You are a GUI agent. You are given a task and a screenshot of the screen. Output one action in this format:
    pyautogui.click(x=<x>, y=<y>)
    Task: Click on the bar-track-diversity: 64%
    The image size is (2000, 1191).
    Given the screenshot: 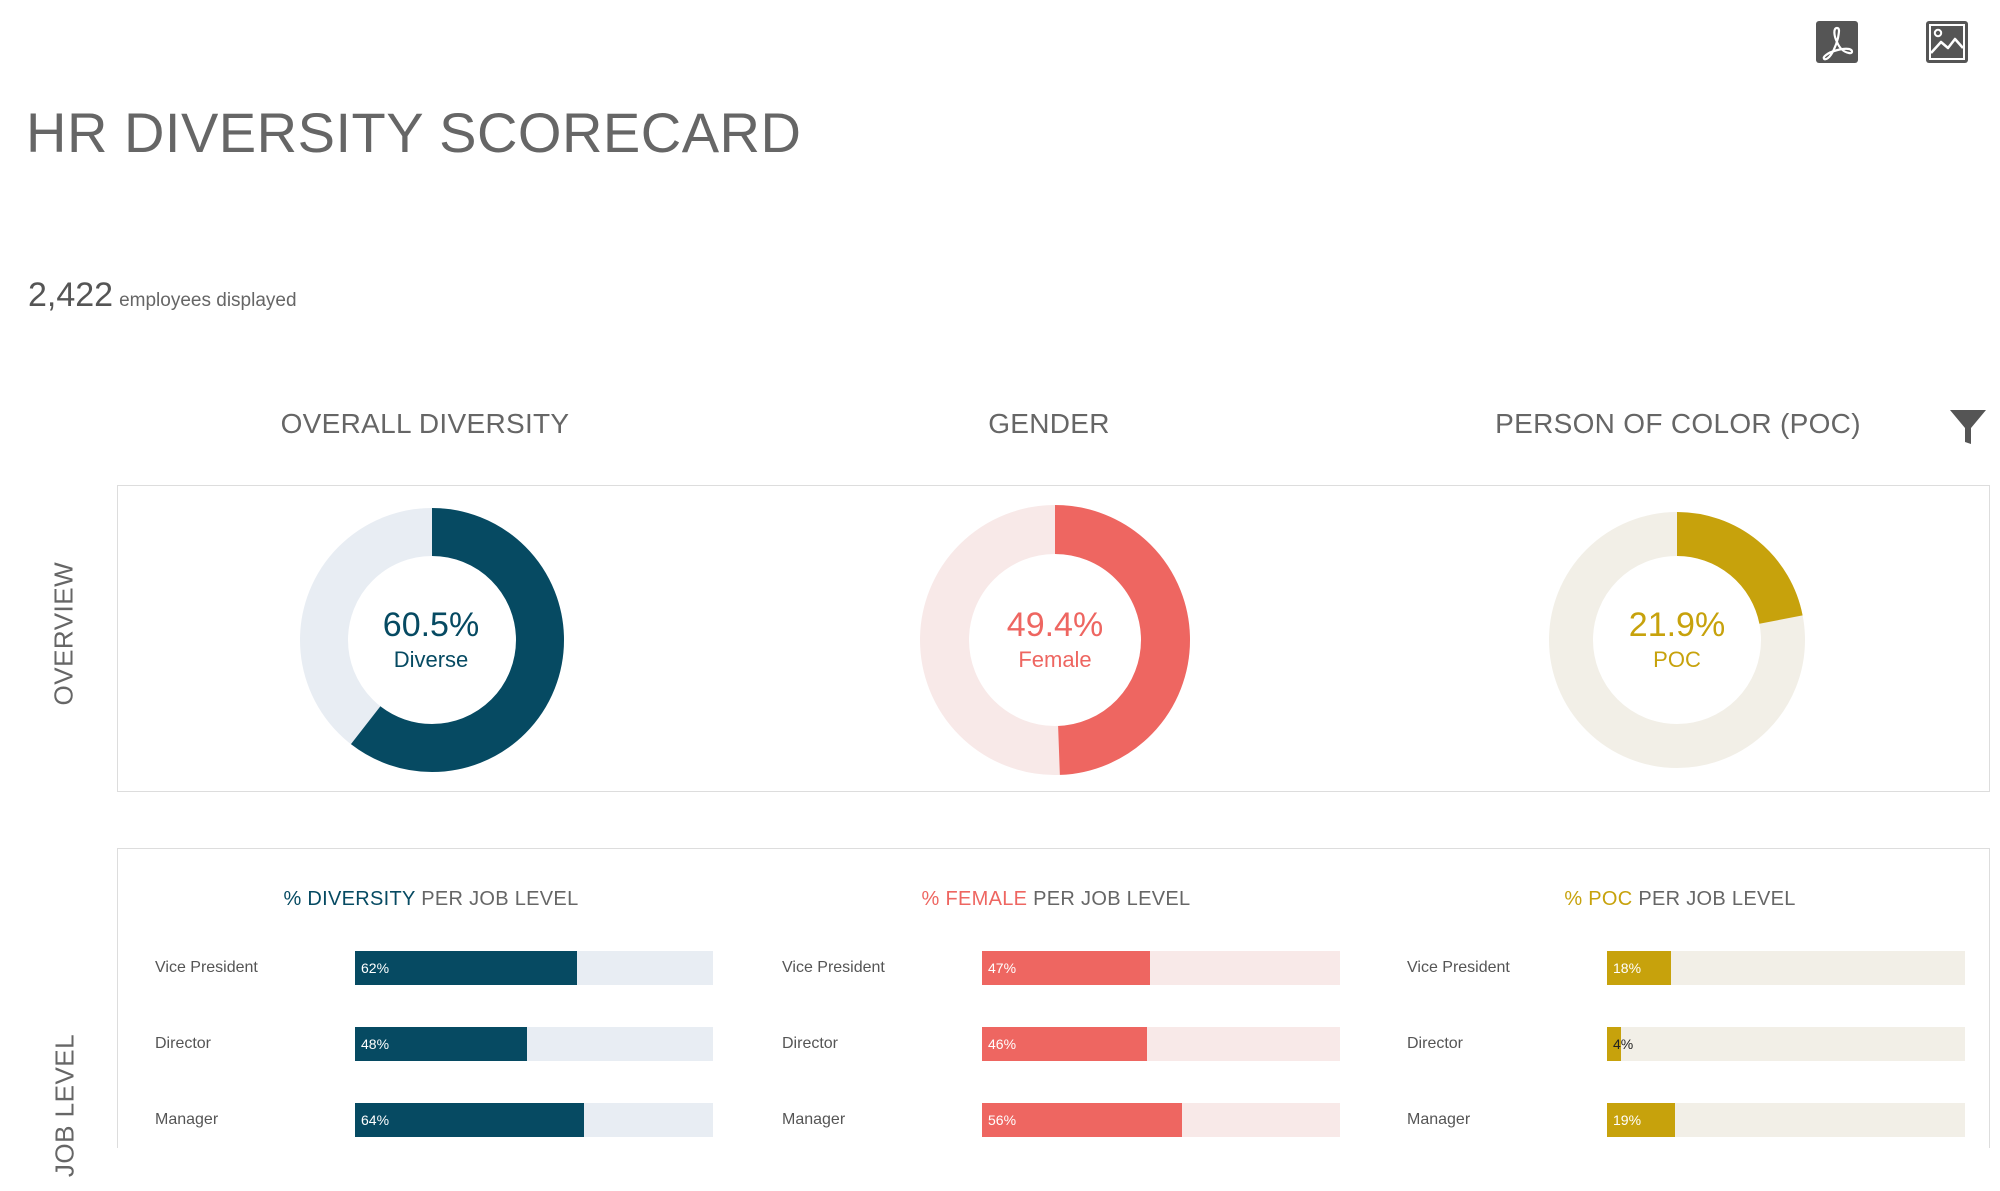 What is the action you would take?
    pyautogui.click(x=534, y=1120)
    